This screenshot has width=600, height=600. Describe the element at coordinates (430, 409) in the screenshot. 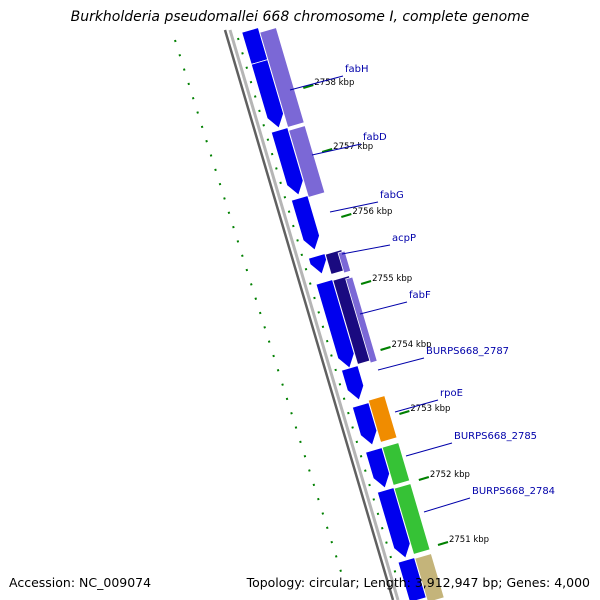

I see `tick-label: 2753 kbp` at that location.